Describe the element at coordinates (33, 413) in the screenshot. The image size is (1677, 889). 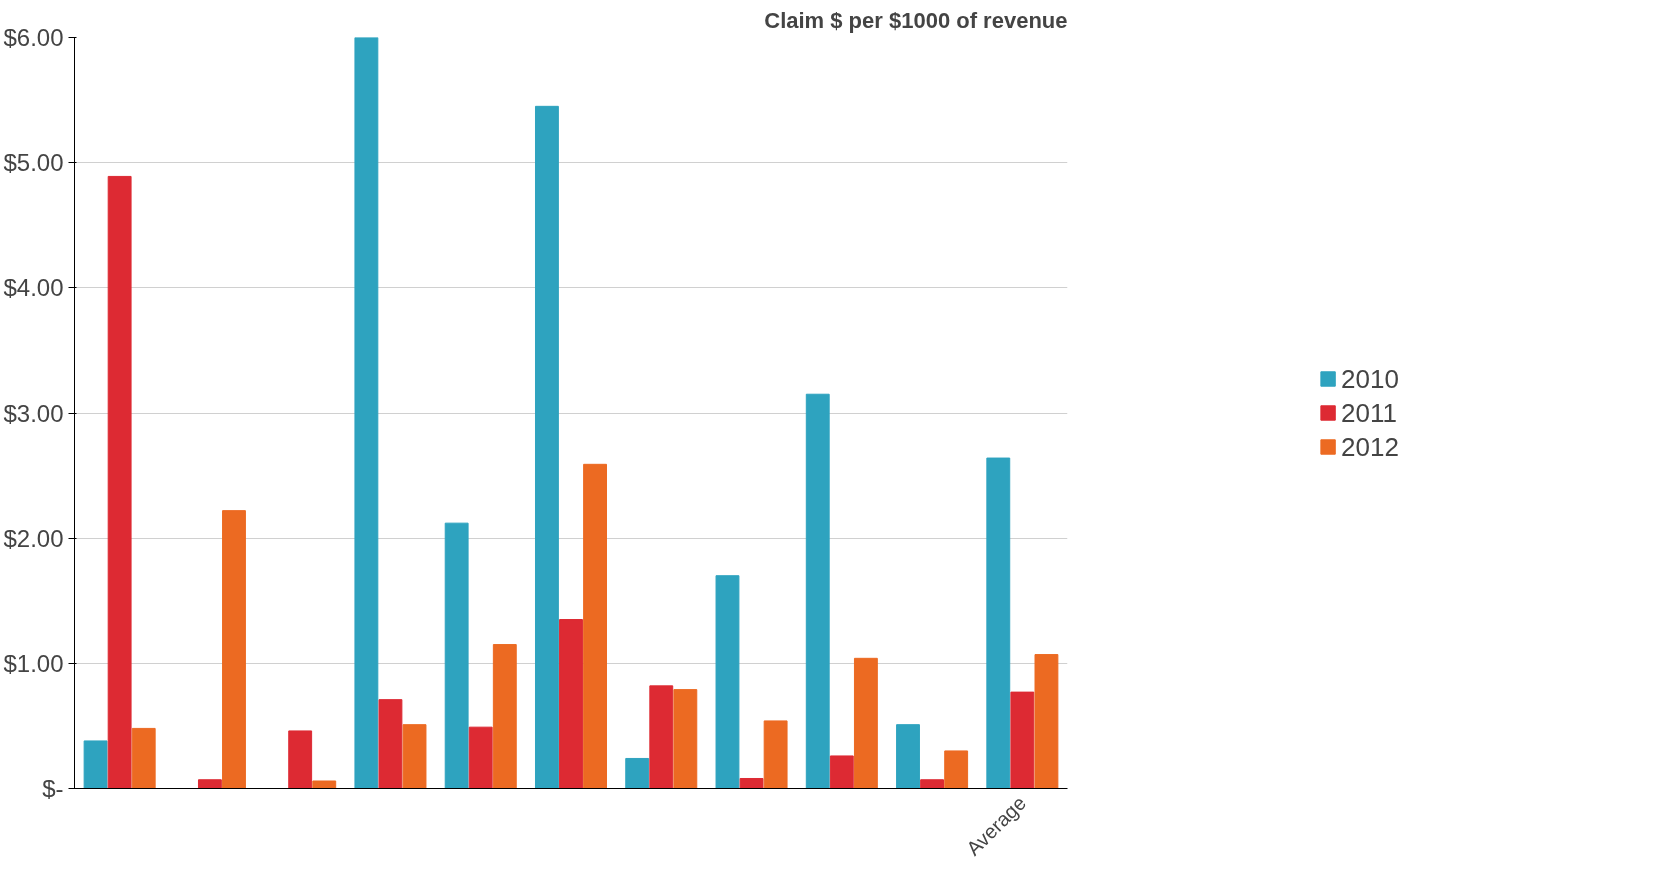
I see `y-tick-label: $3.00` at that location.